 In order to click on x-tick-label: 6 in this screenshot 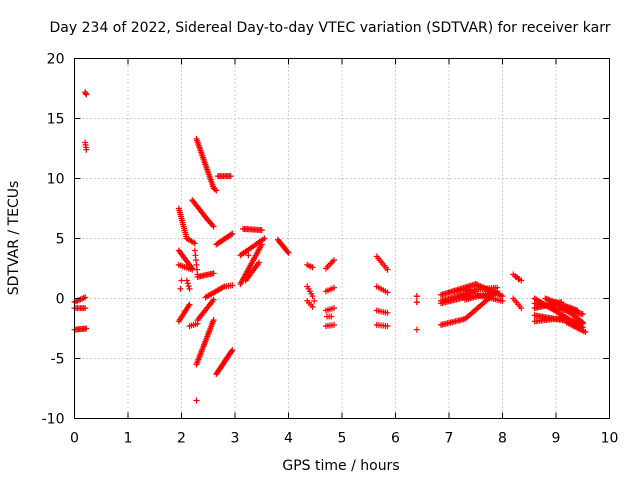, I will do `click(395, 439)`.